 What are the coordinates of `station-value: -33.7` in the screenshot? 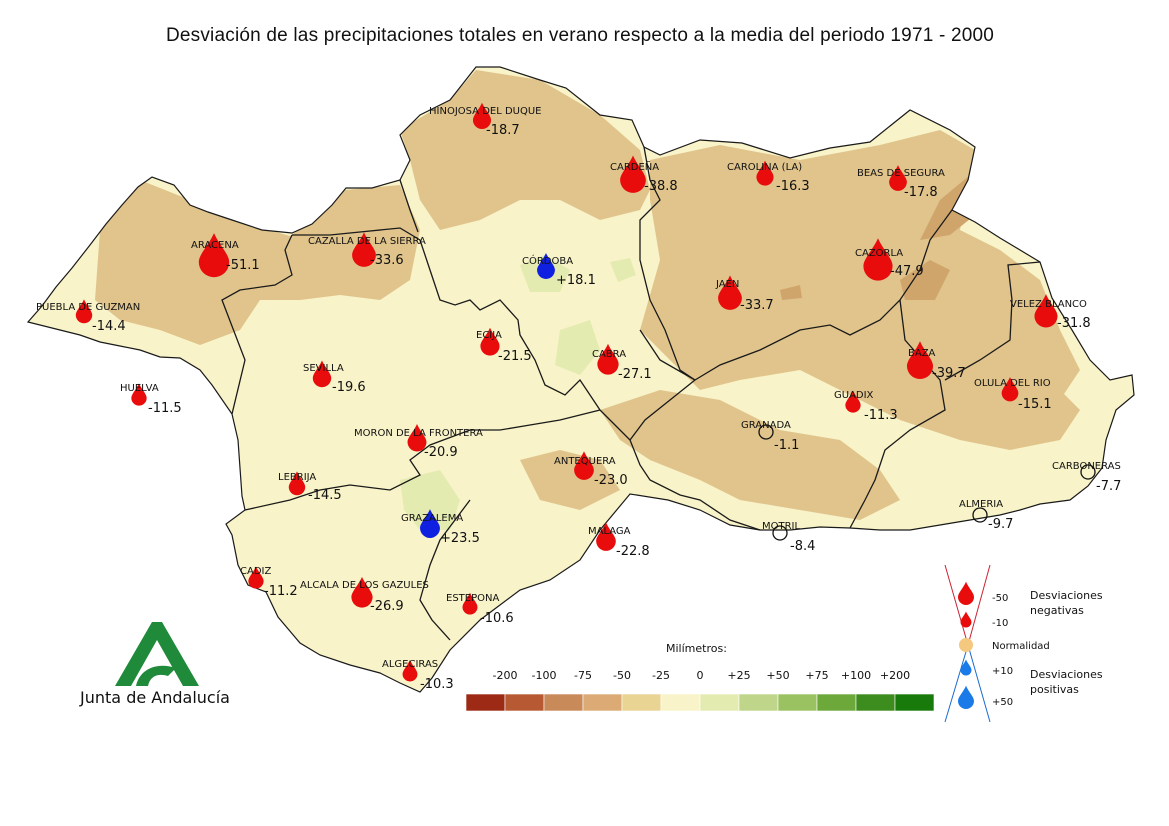 It's located at (757, 305).